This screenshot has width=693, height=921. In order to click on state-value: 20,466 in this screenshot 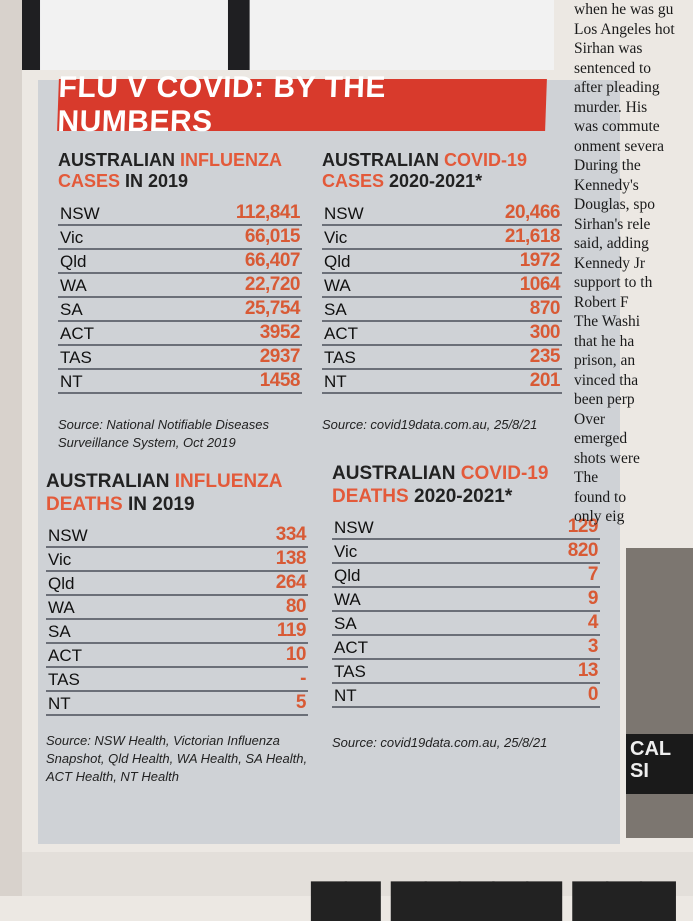, I will do `click(532, 212)`.